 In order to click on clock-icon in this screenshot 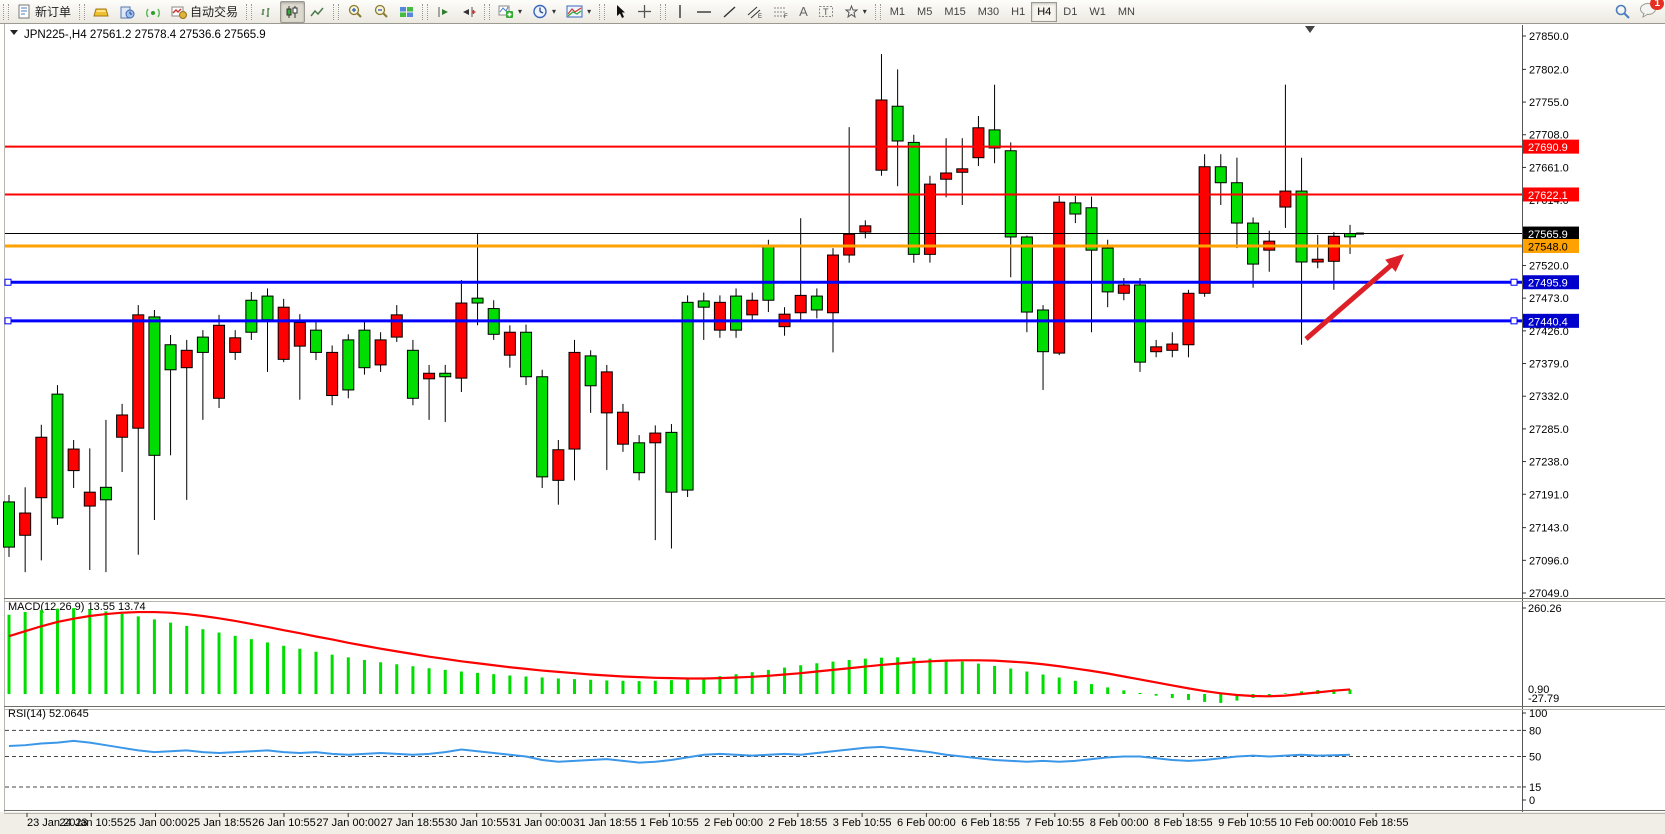, I will do `click(540, 11)`.